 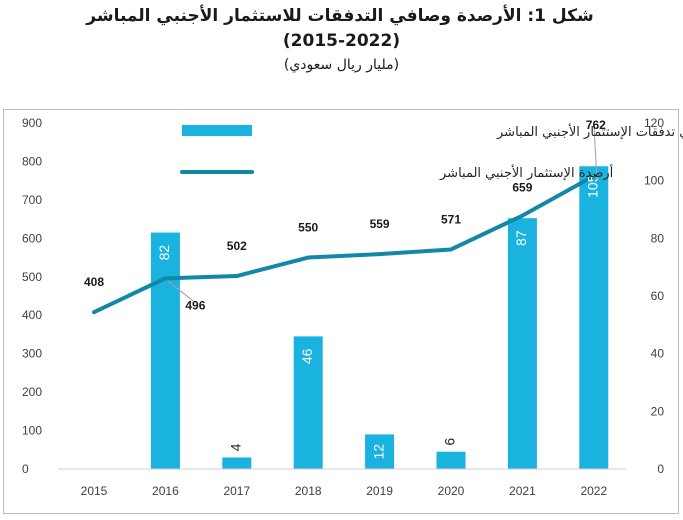 What do you see at coordinates (165, 491) in the screenshot?
I see `x-axis-tick: 2016` at bounding box center [165, 491].